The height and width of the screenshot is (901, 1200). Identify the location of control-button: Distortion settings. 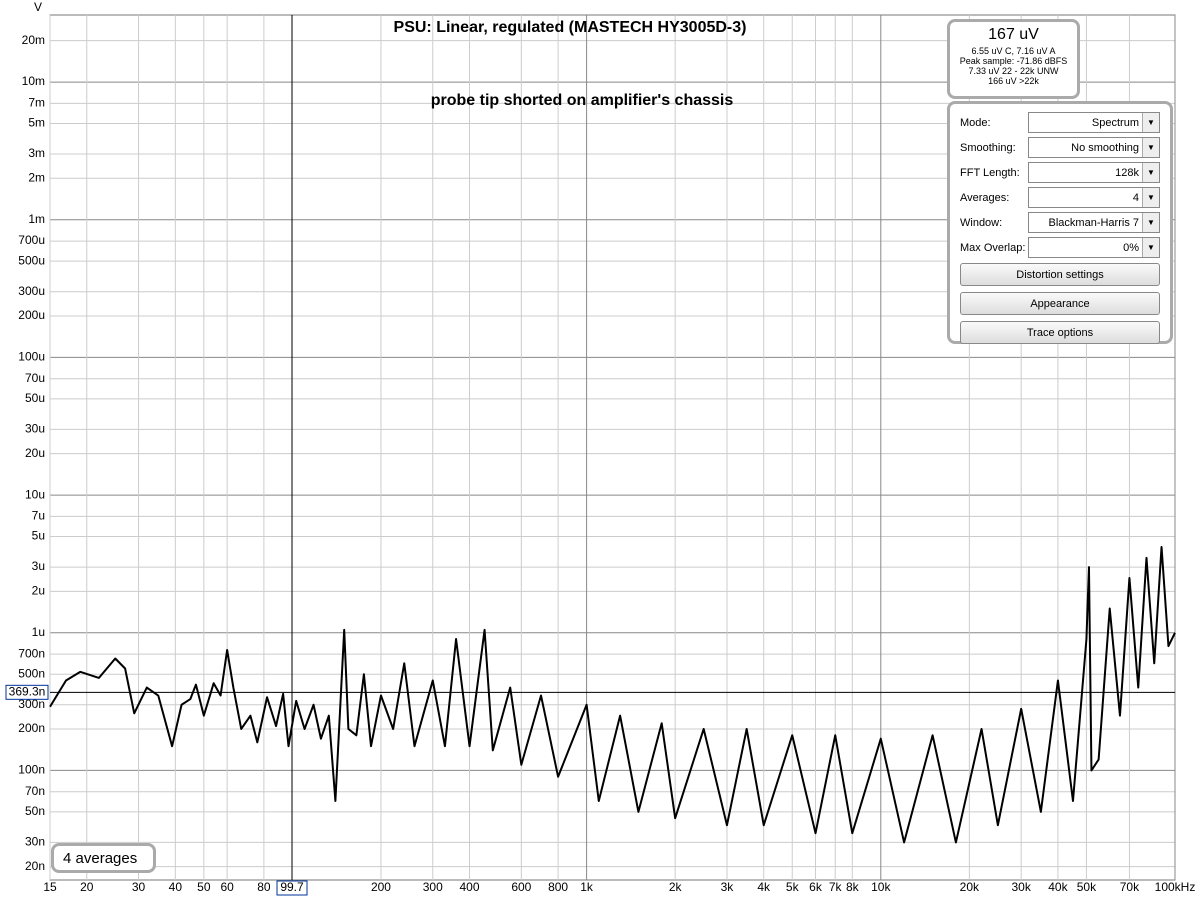
(1060, 274).